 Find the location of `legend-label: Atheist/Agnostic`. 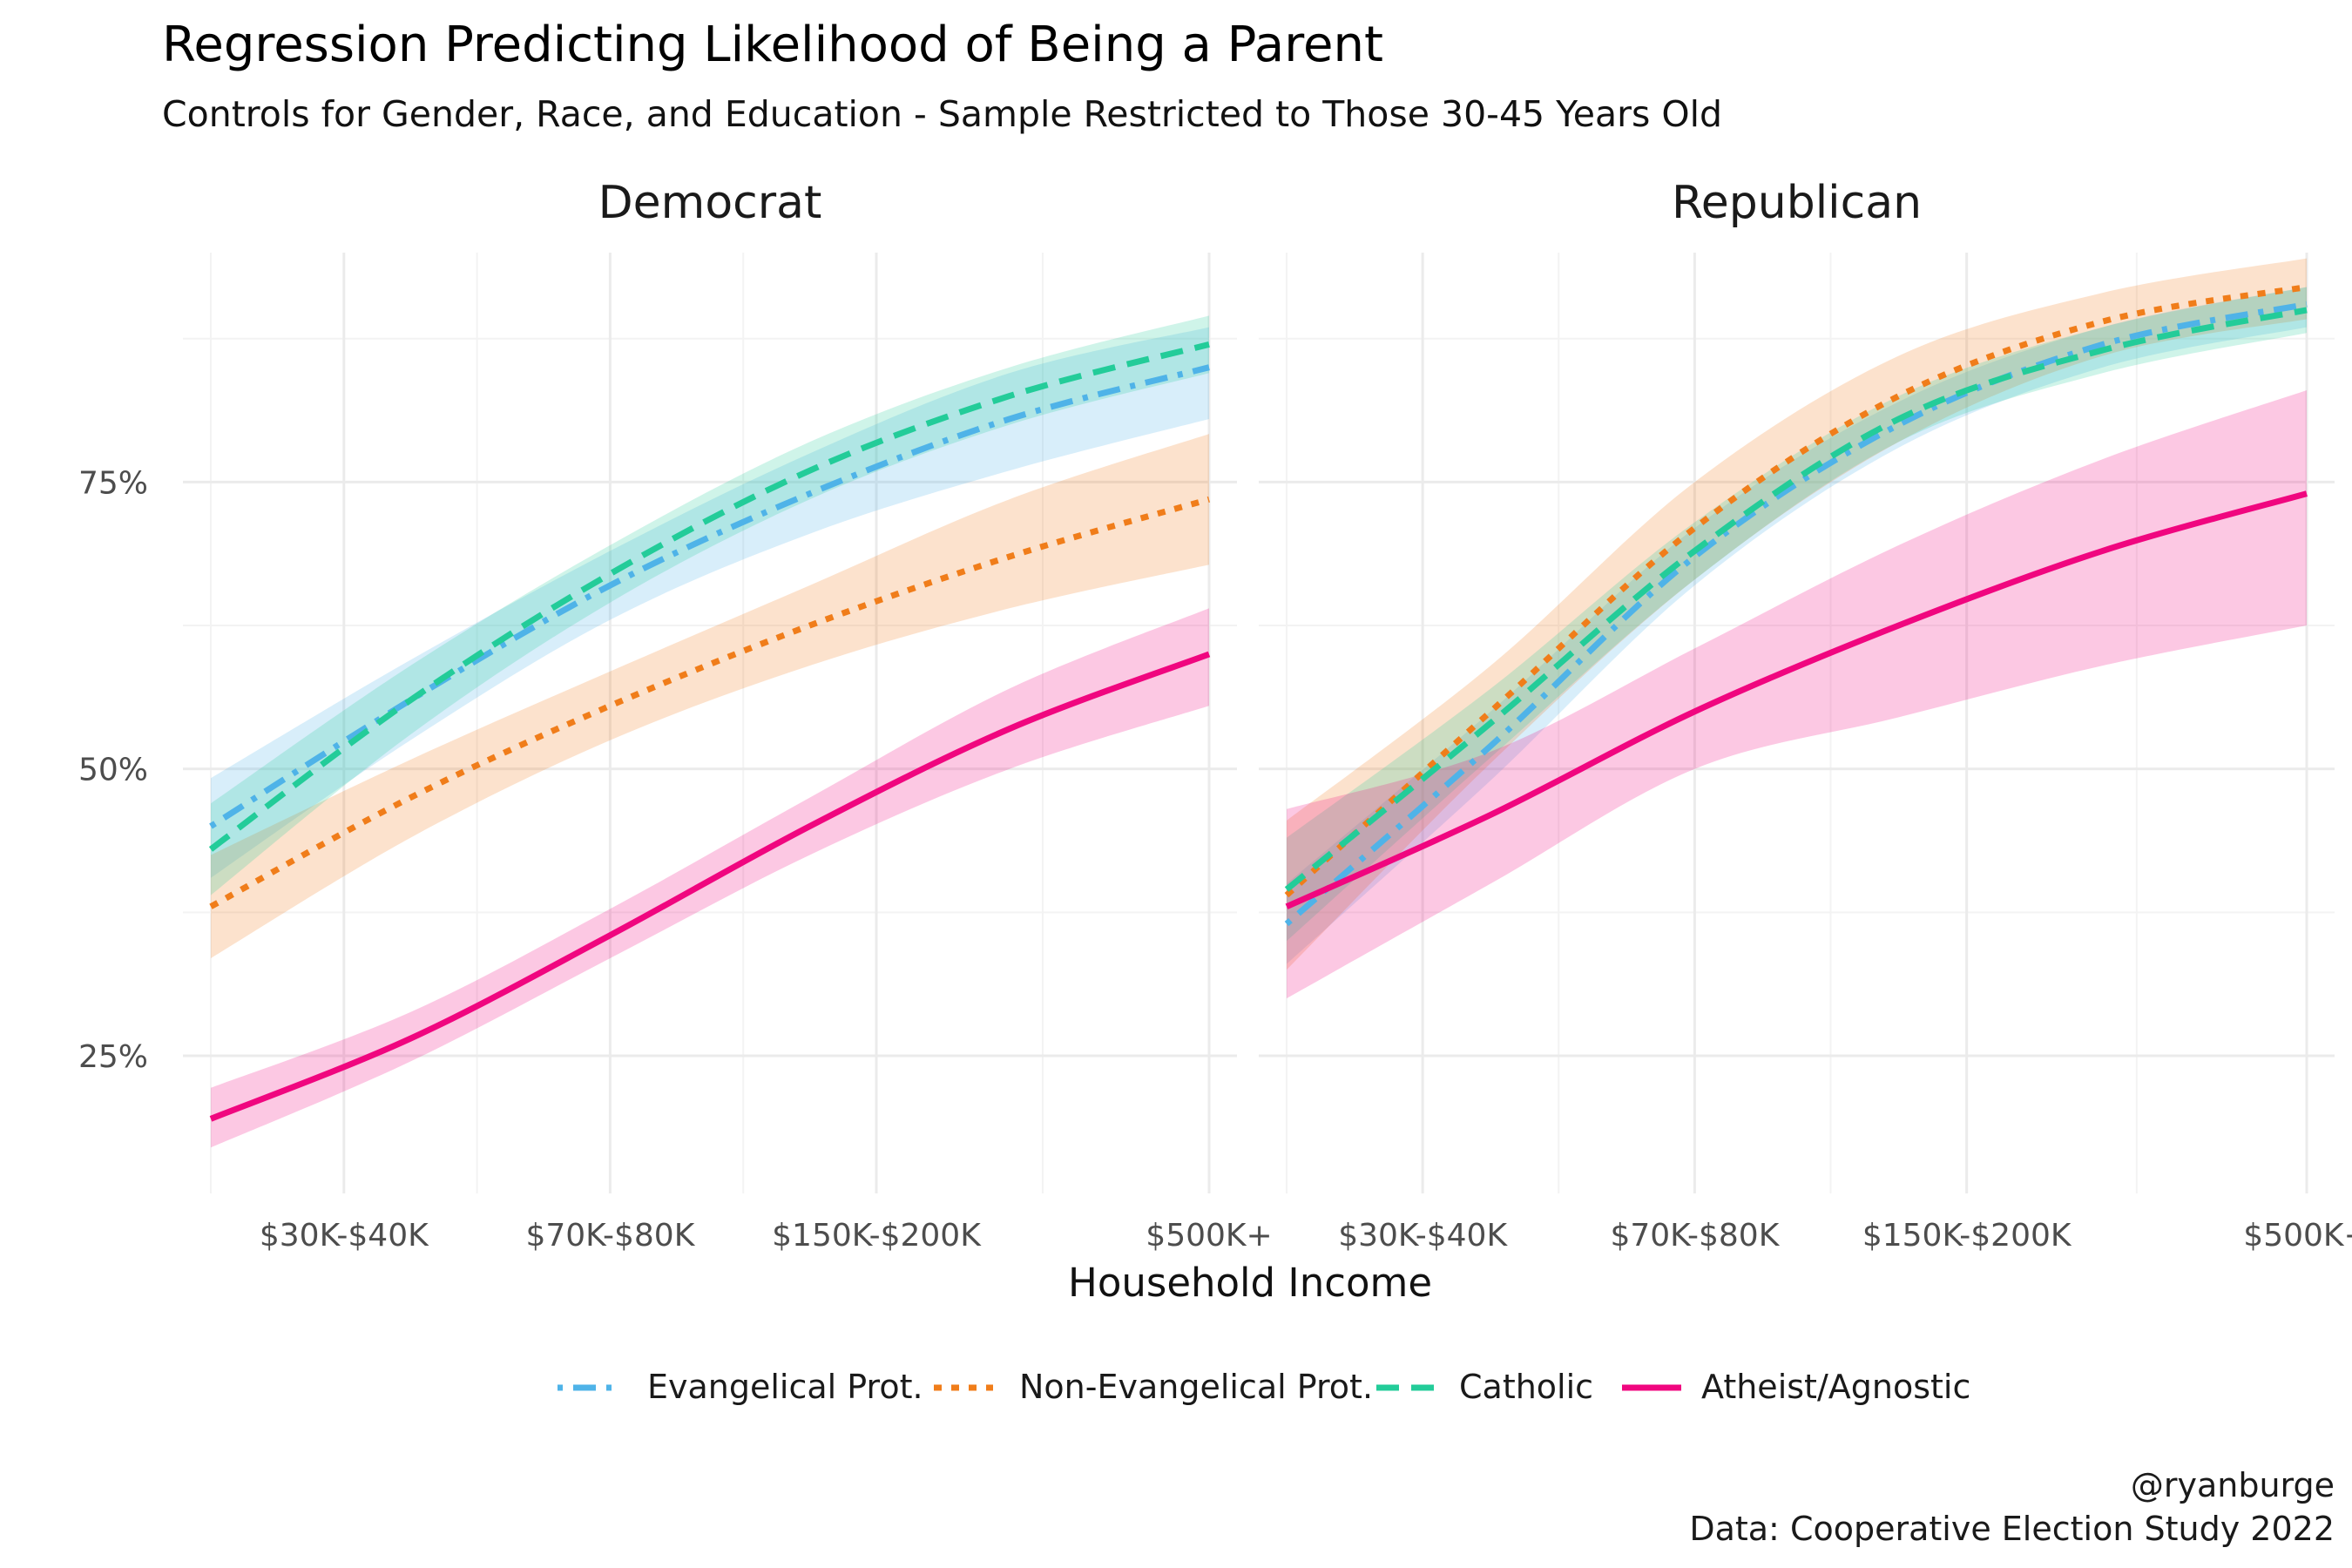

legend-label: Atheist/Agnostic is located at coordinates (1836, 1387).